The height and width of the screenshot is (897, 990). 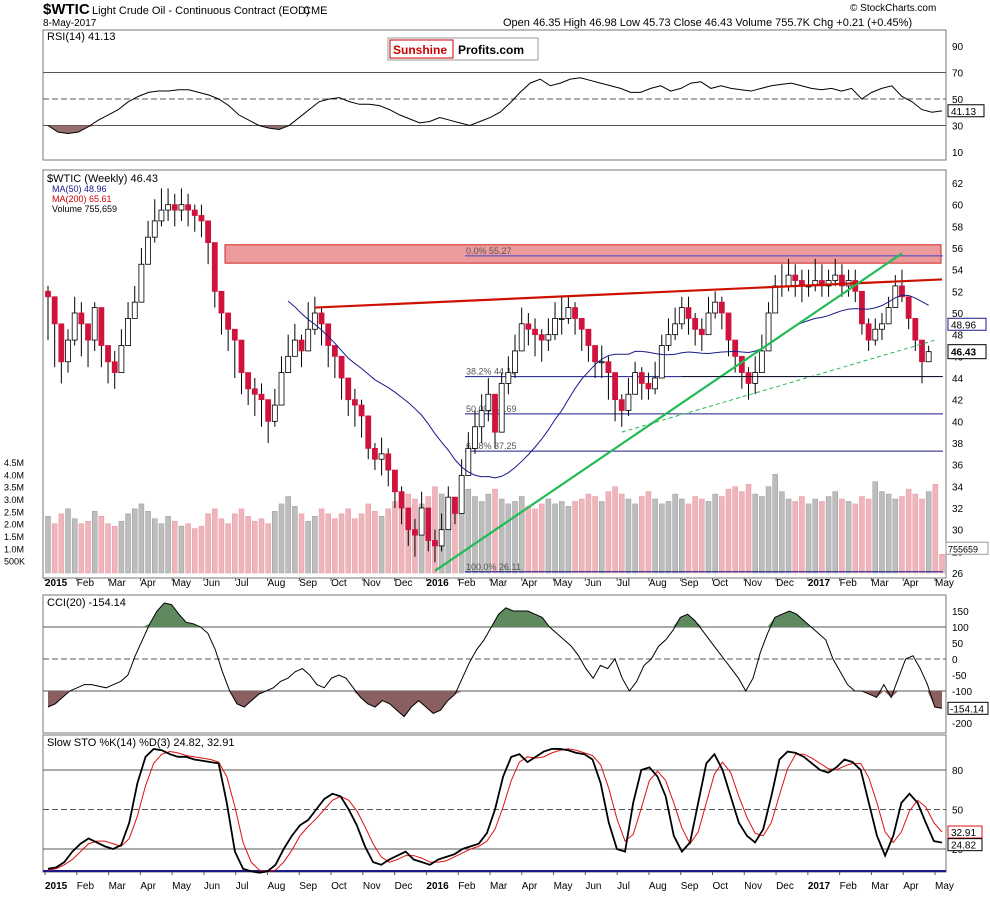 I want to click on x-axis-label: May, so click(x=181, y=583).